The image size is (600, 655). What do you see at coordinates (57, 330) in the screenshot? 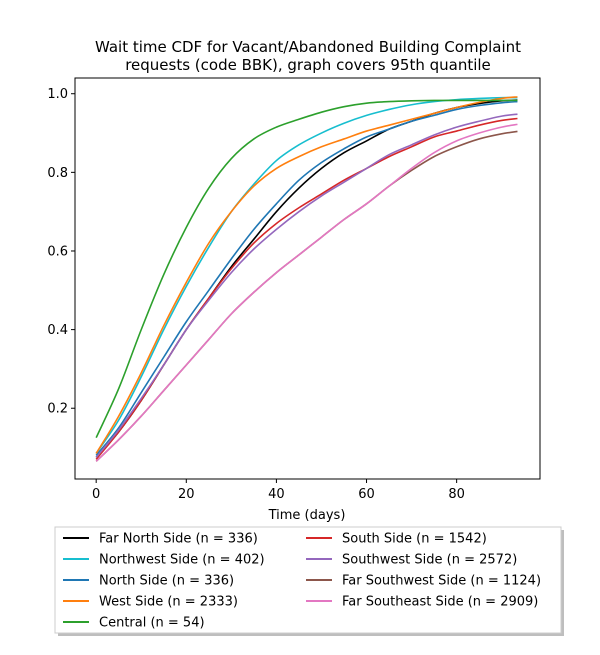
I see `y-tick-label-1: 0.4` at bounding box center [57, 330].